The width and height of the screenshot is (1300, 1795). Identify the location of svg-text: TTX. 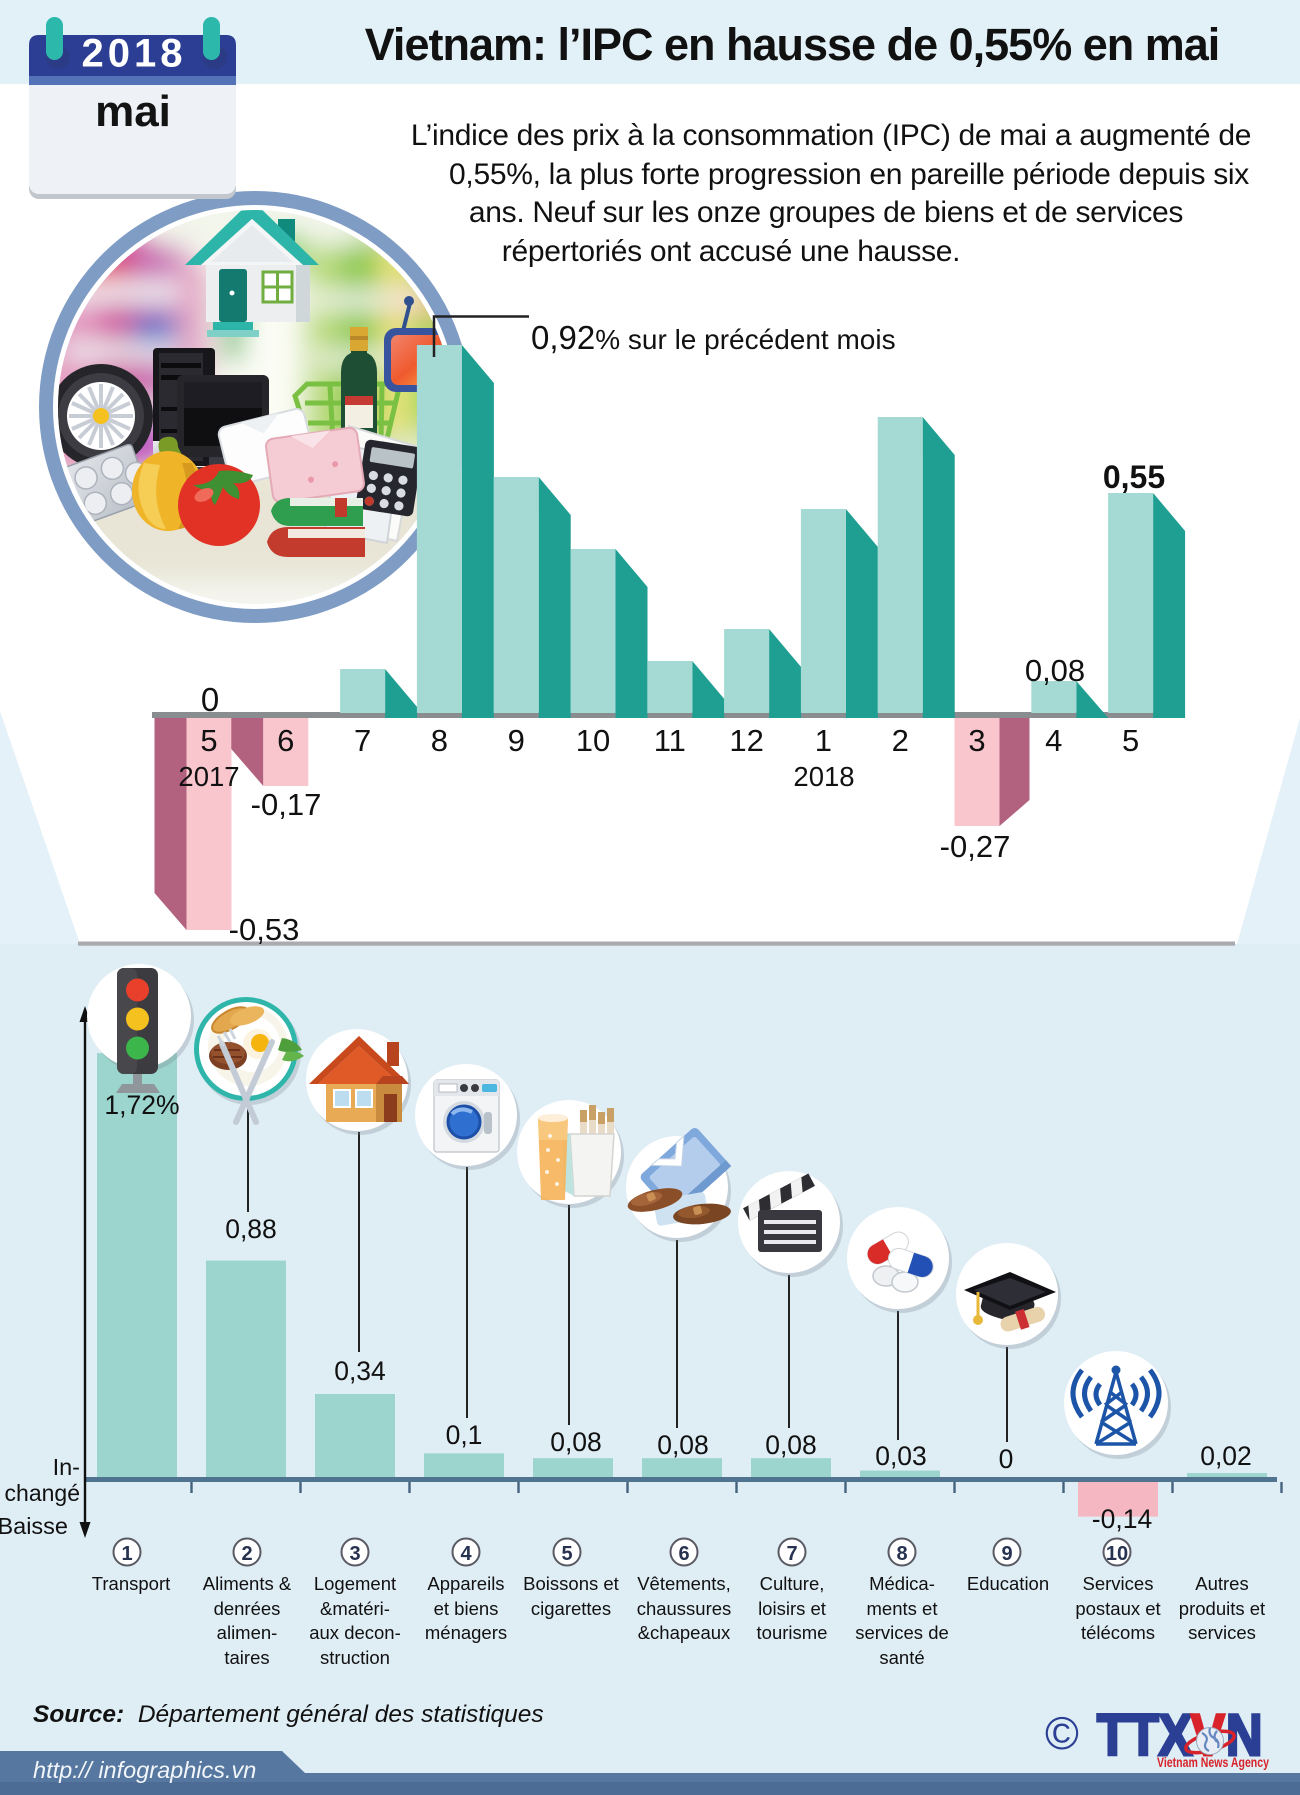
(1144, 1735).